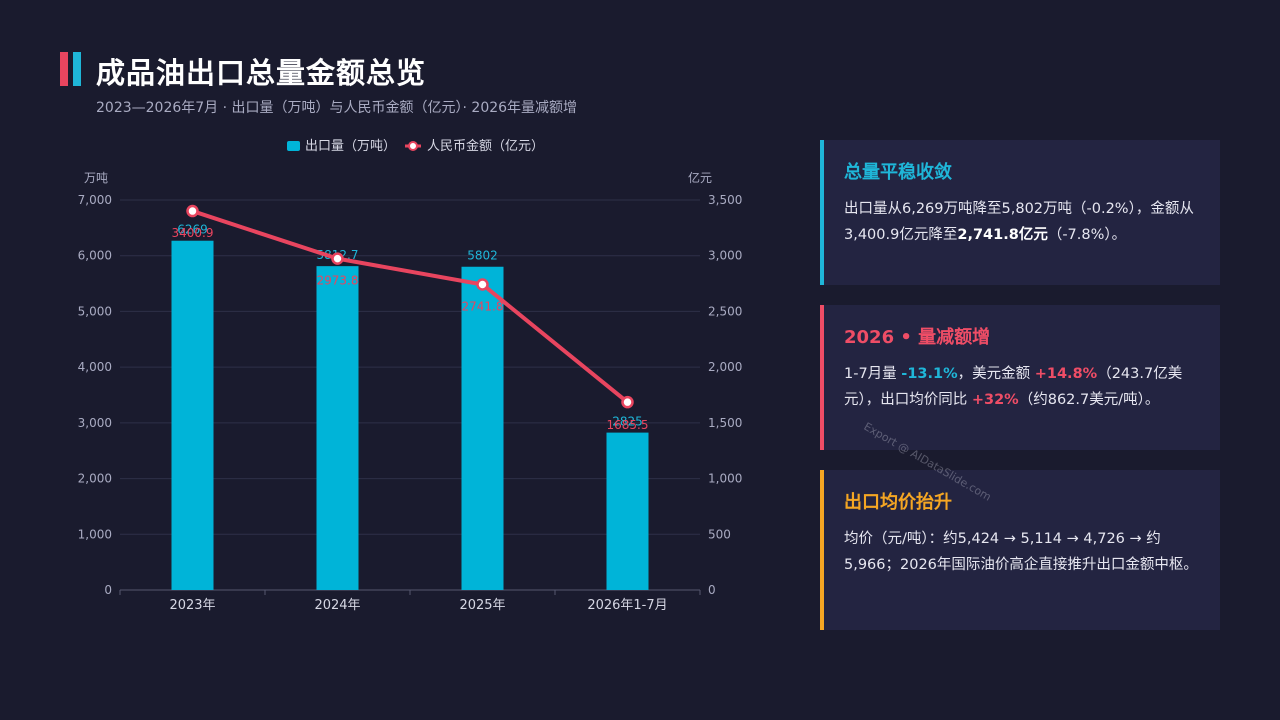 The width and height of the screenshot is (1280, 720). What do you see at coordinates (95, 534) in the screenshot?
I see `y-left-tick-label: 1,000` at bounding box center [95, 534].